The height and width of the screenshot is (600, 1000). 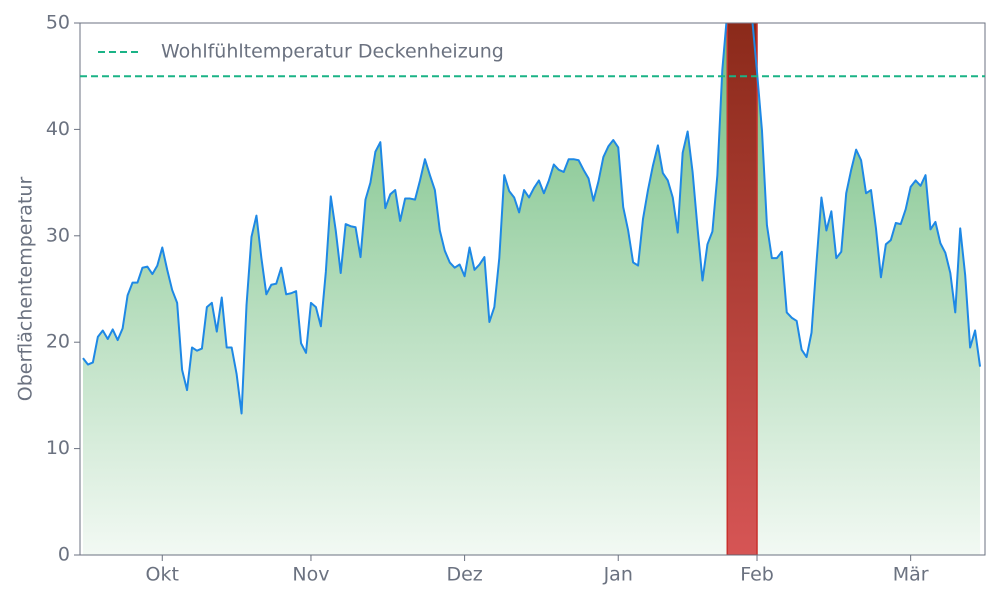 I want to click on y-tick-label: 20, so click(x=58, y=342).